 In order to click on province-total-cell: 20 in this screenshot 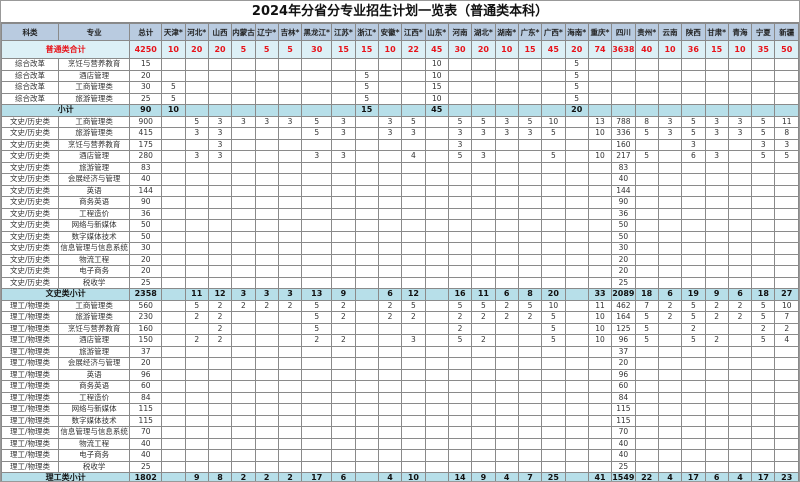, I will do `click(196, 49)`.